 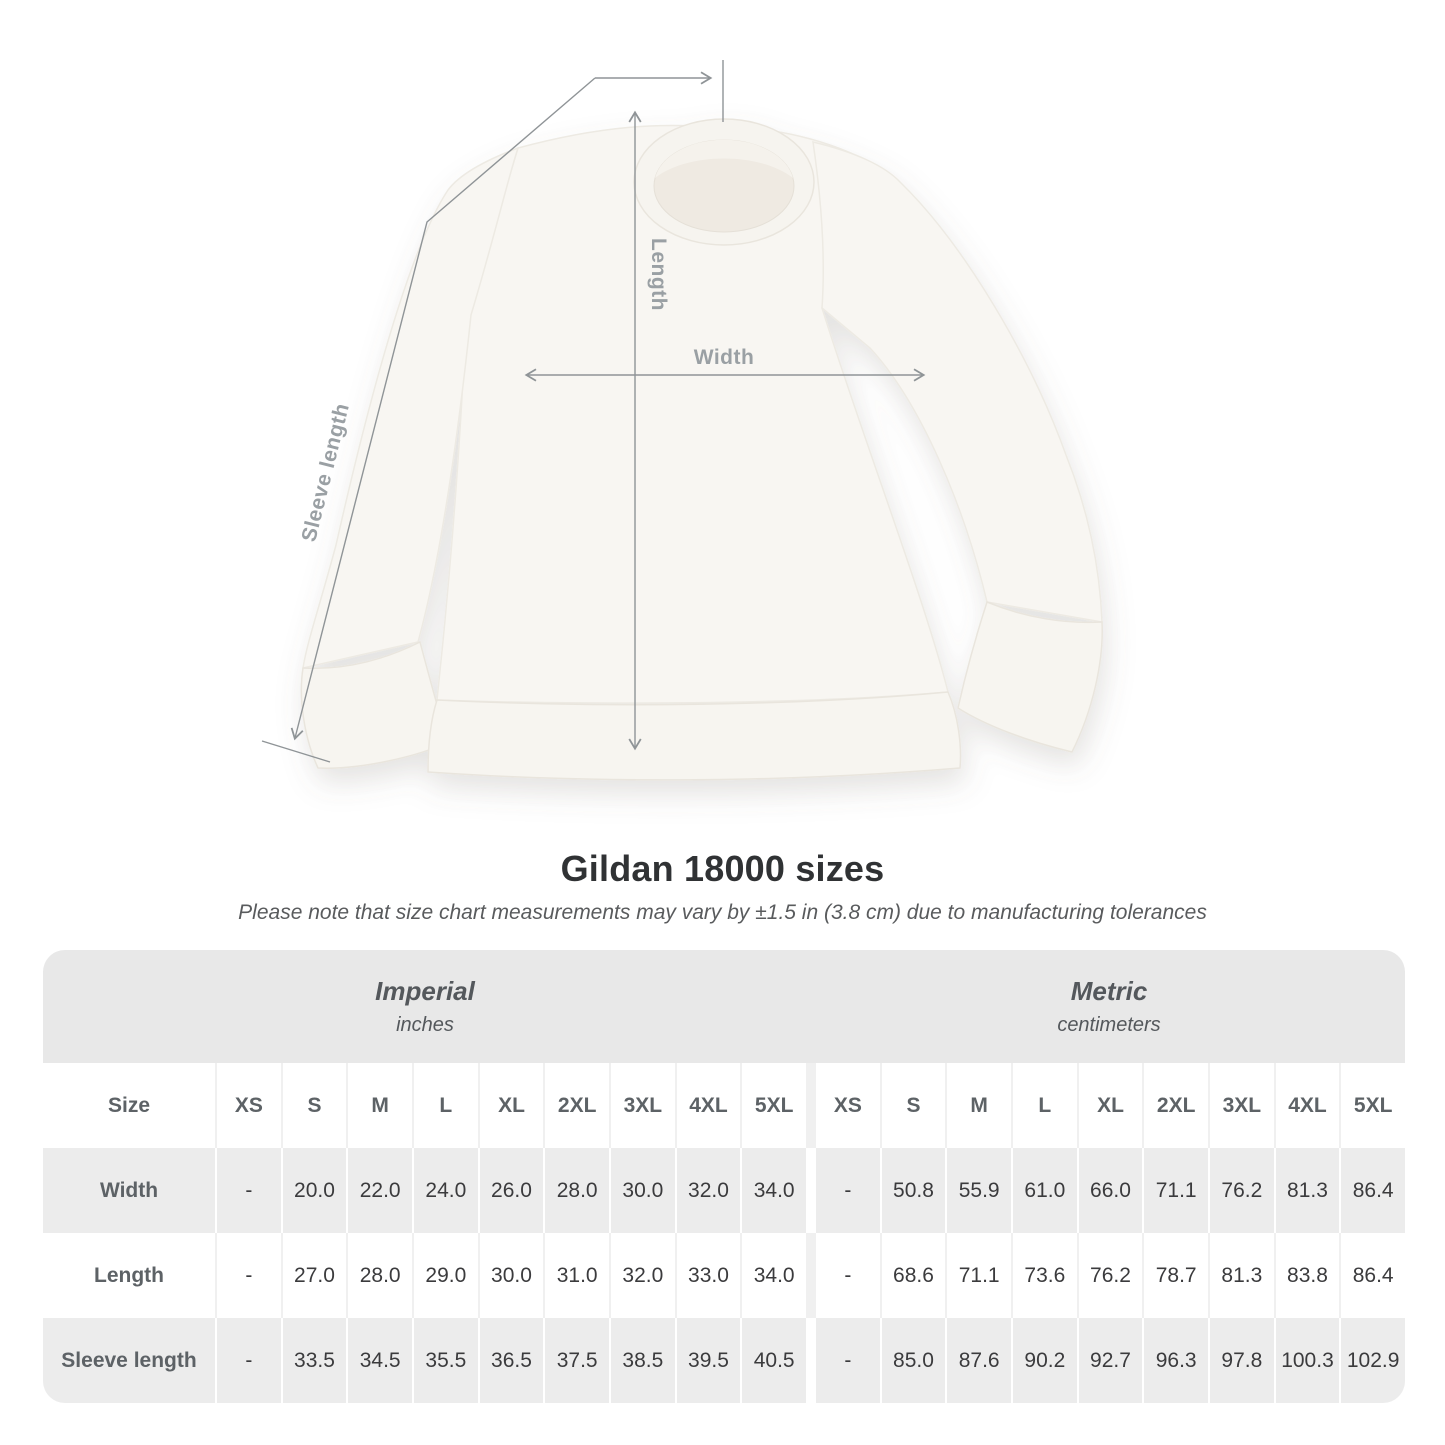 I want to click on metric-group-unit: centimeters, so click(x=1109, y=1025).